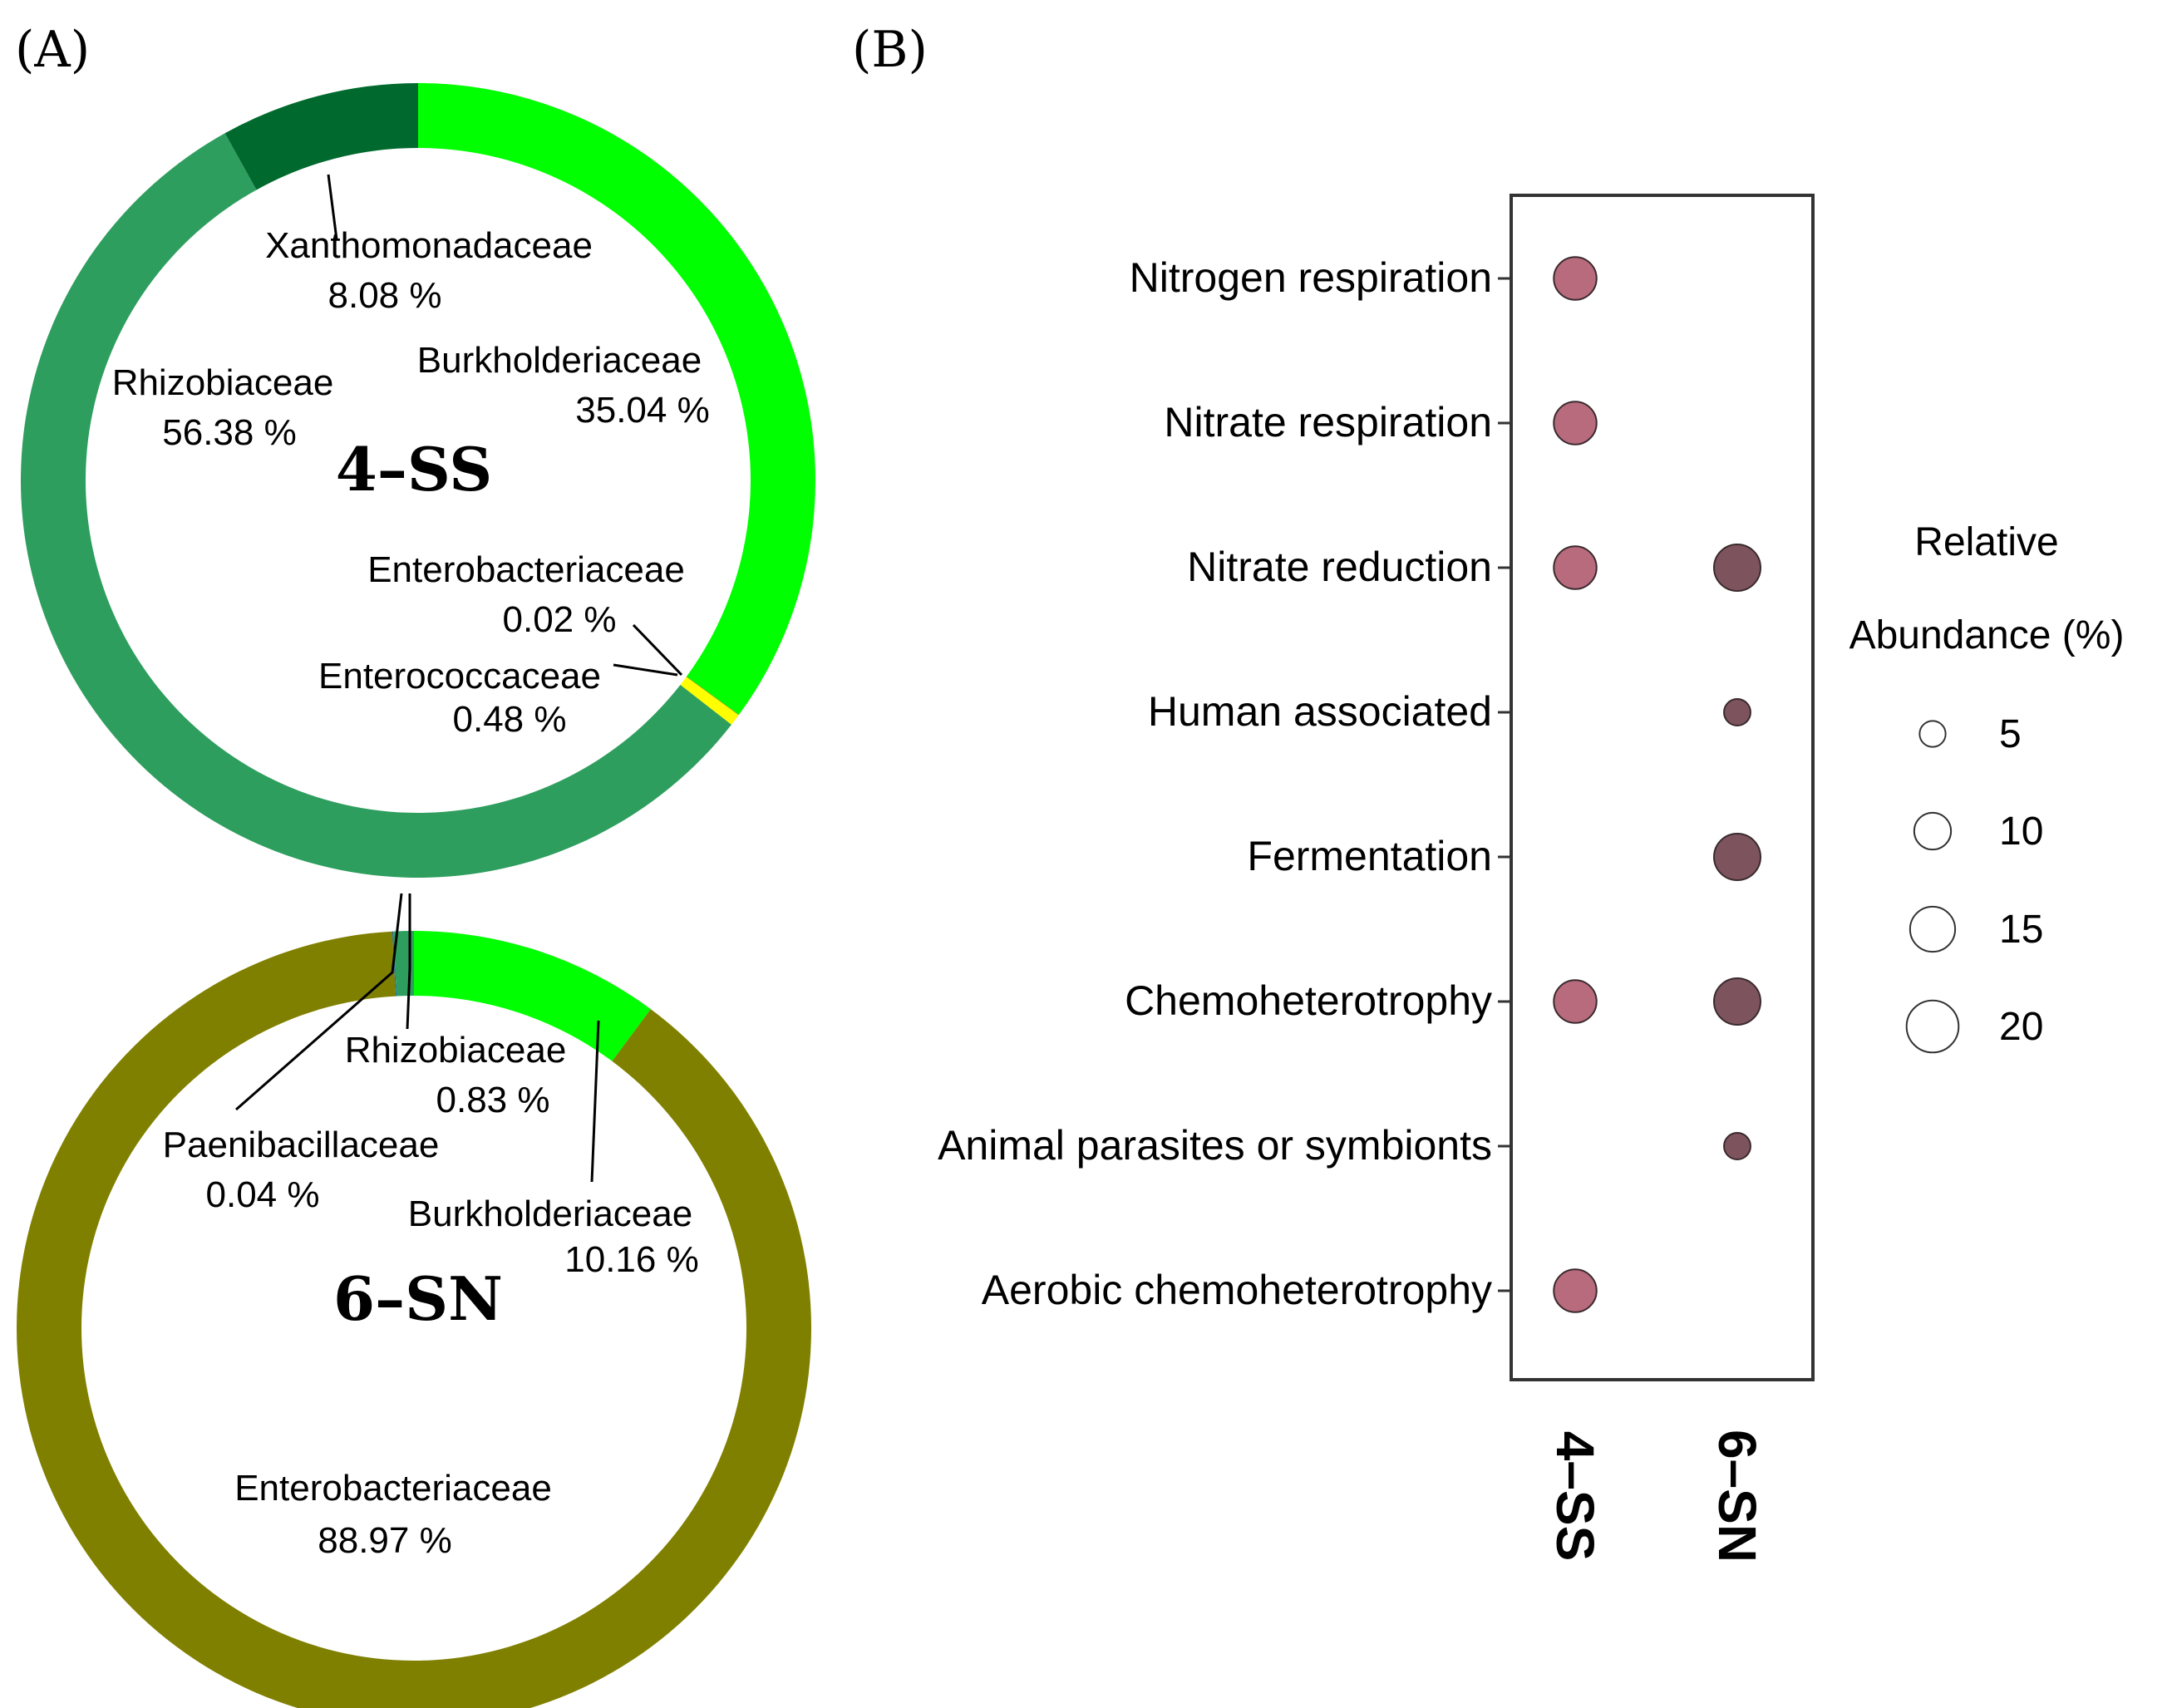  What do you see at coordinates (1575, 278) in the screenshot?
I see `bubble-4-ss-nitrogen-respiration` at bounding box center [1575, 278].